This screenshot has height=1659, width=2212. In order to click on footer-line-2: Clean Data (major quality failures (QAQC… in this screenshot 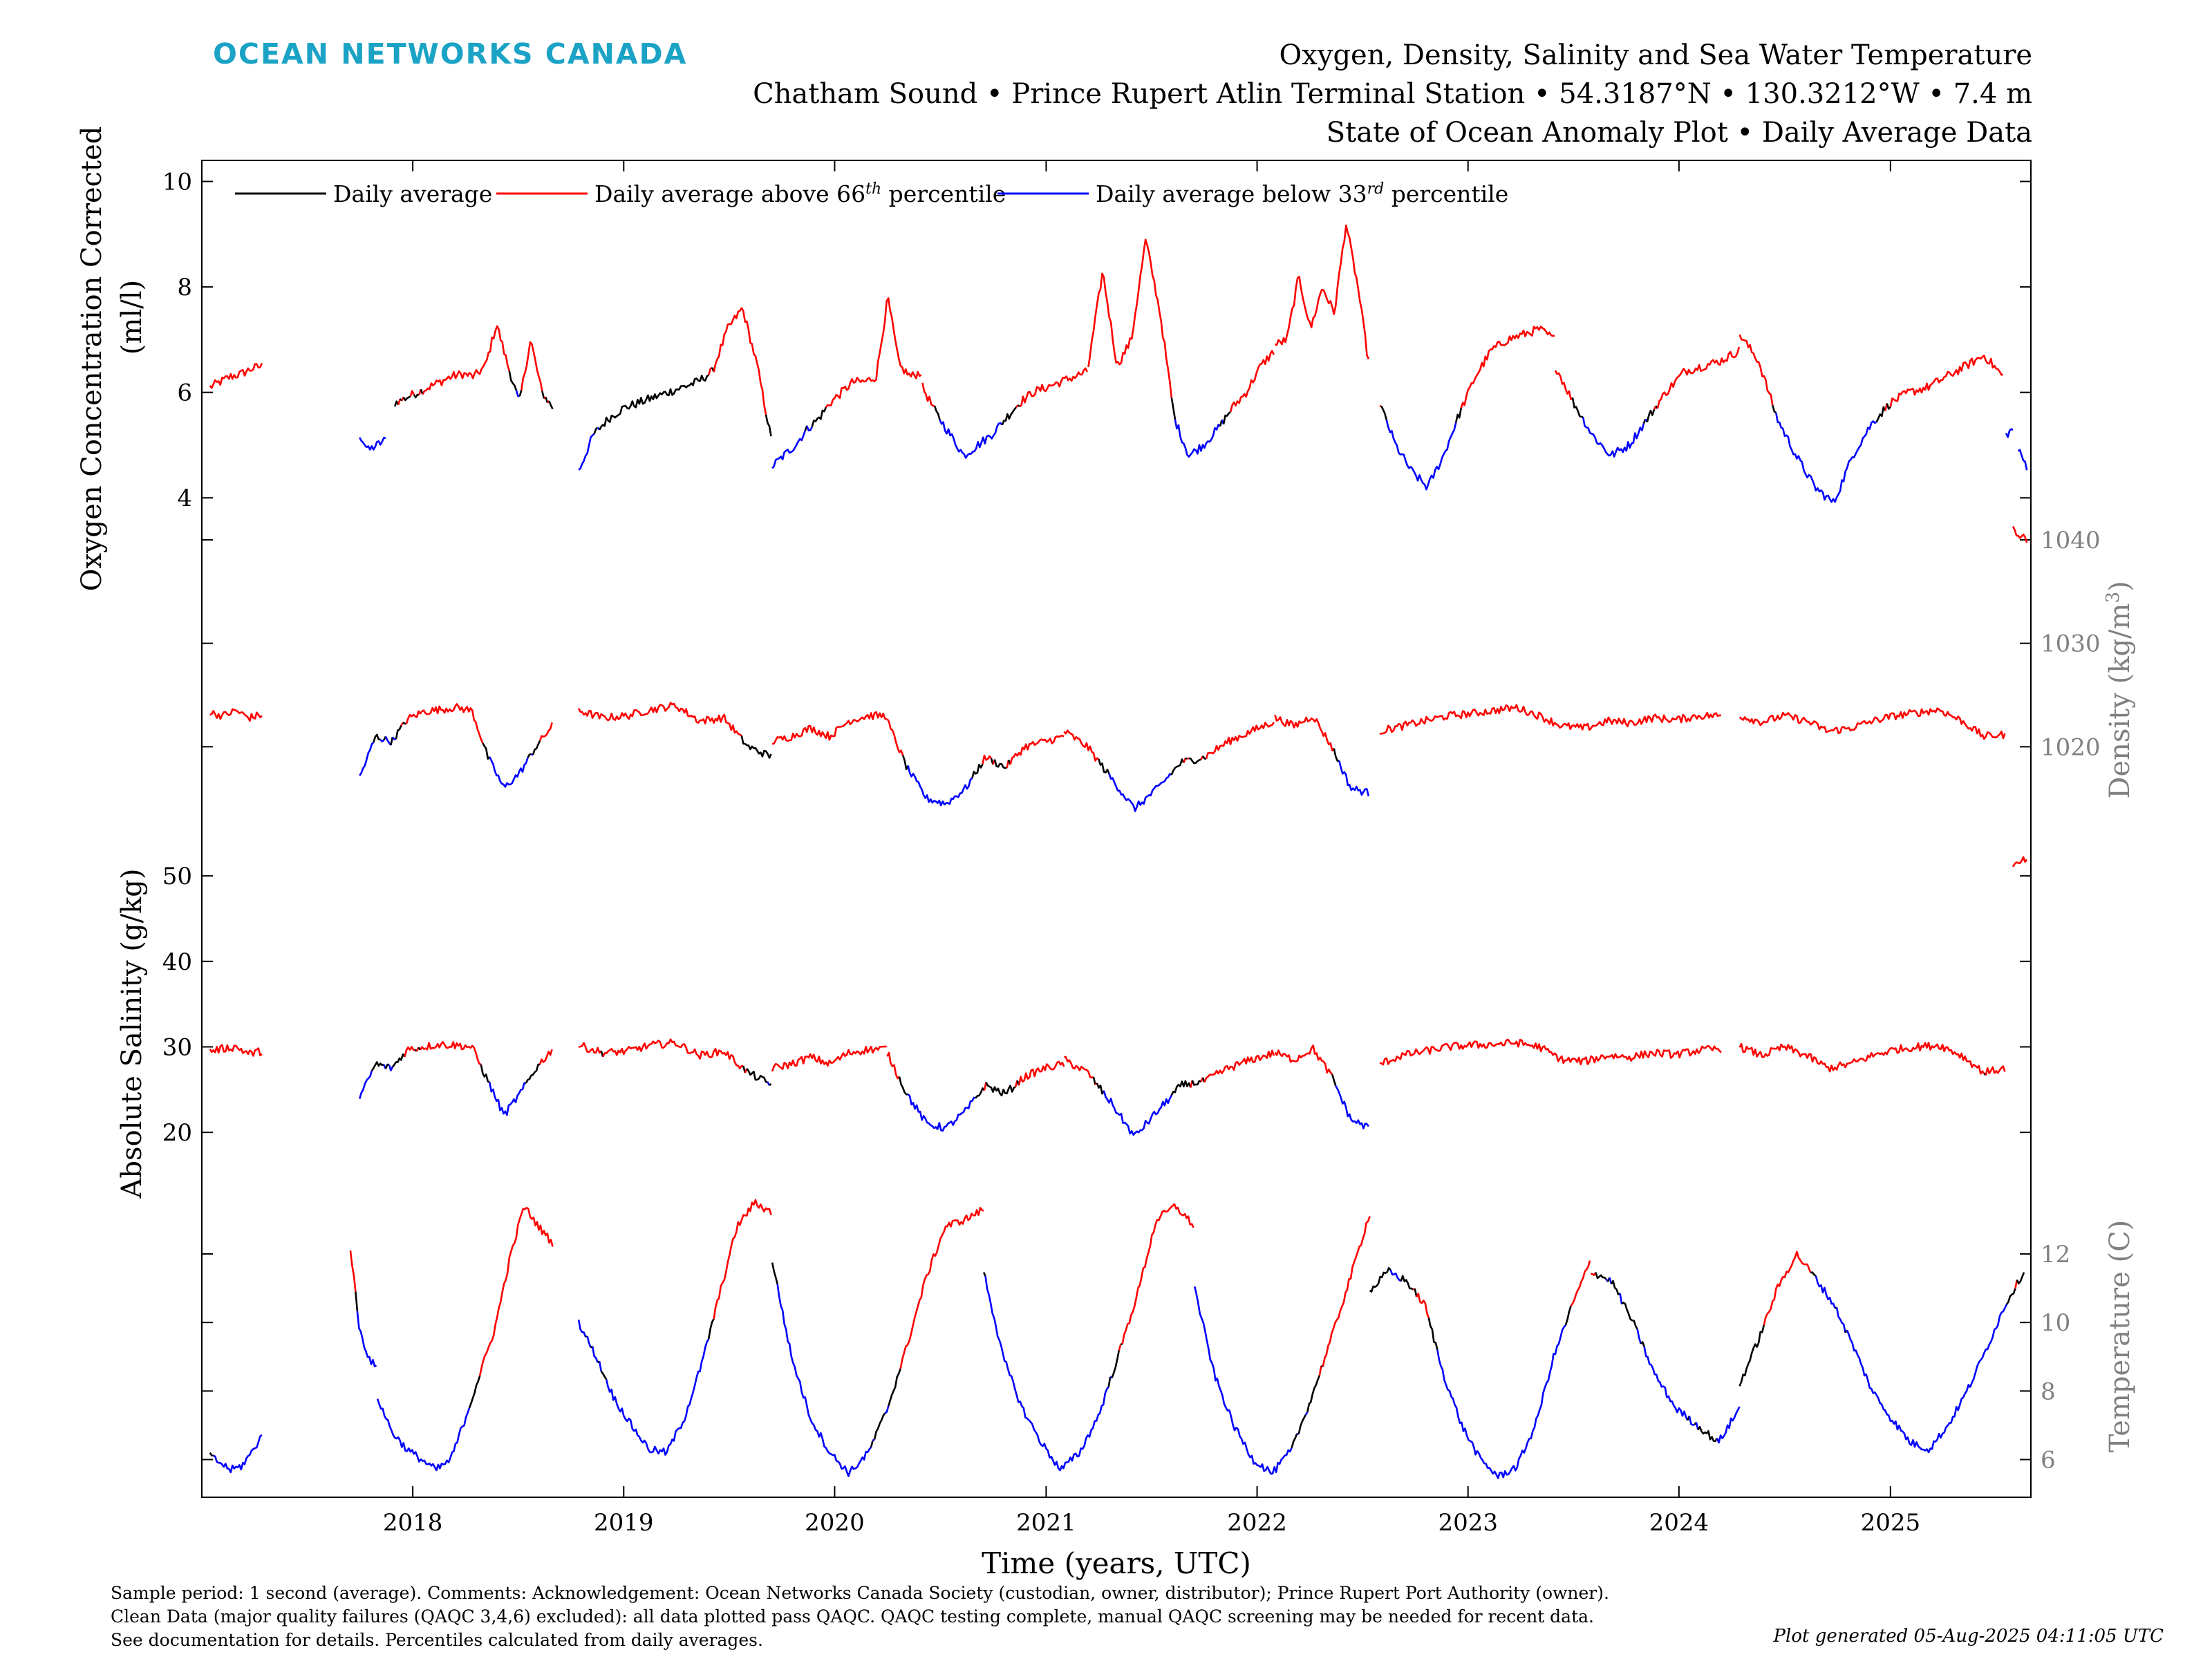, I will do `click(852, 1616)`.